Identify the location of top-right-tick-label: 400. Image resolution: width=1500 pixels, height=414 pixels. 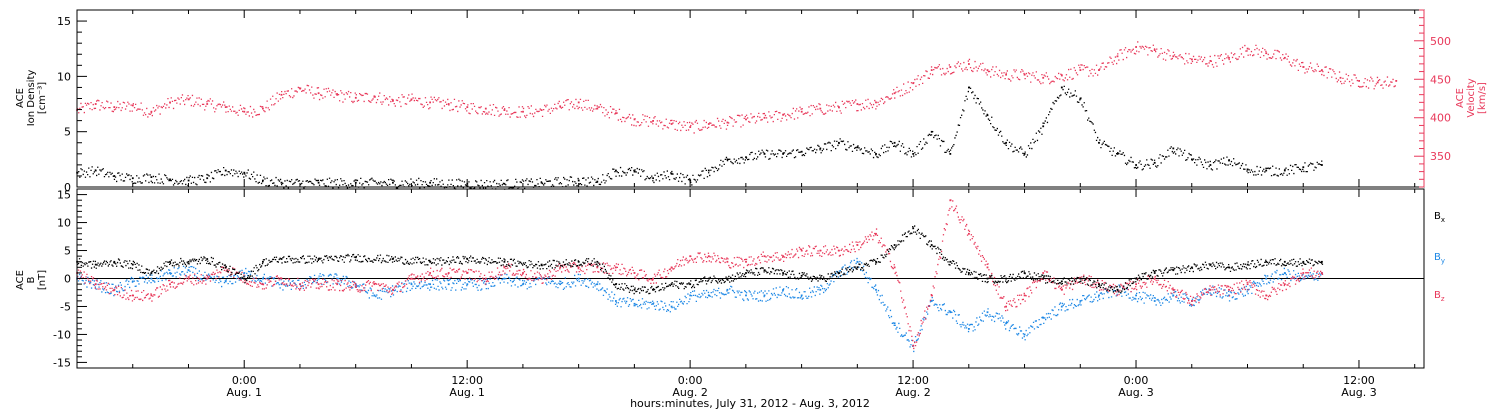
(1440, 118).